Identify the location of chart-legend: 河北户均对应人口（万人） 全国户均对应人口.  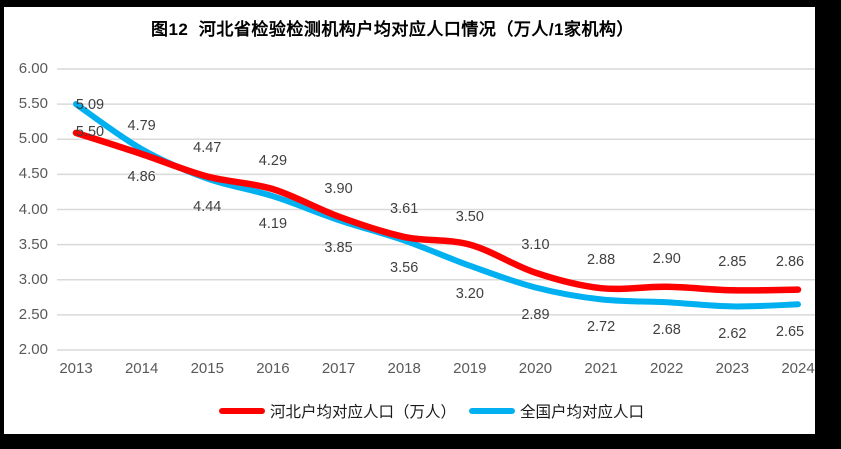
(409, 411).